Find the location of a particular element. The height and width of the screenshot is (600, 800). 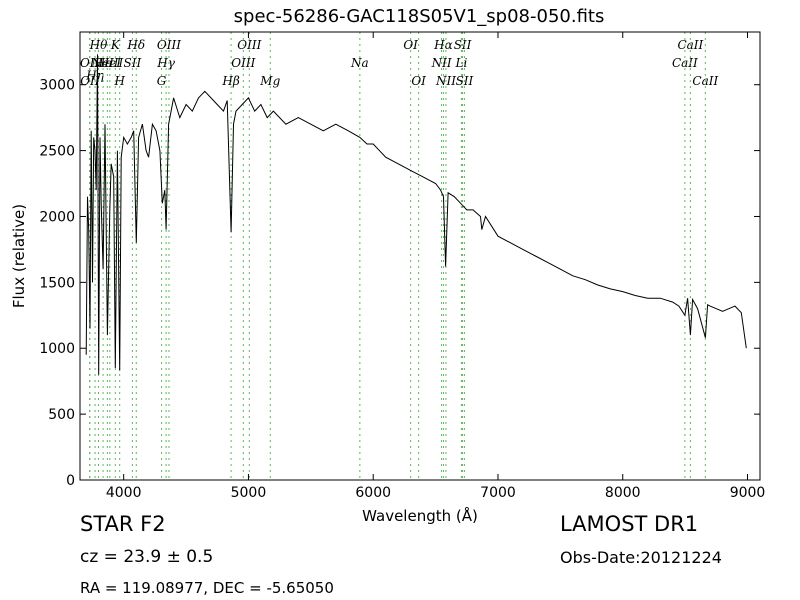

line-label-24: Li is located at coordinates (461, 63).